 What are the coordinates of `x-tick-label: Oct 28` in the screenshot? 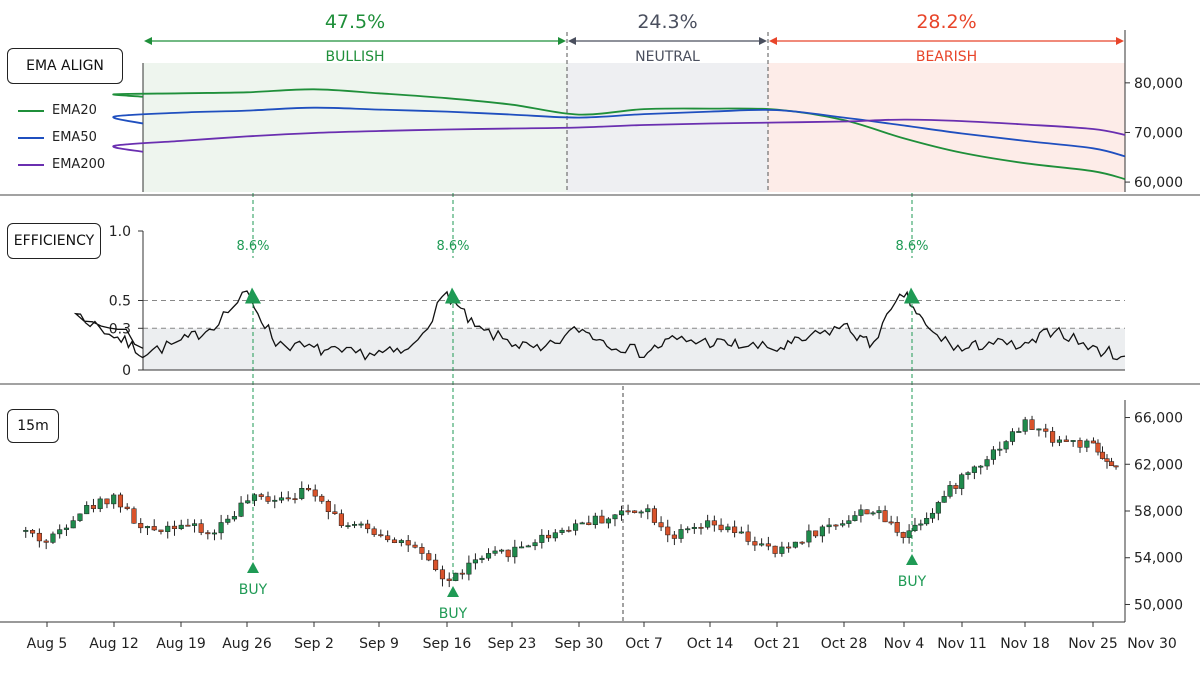 It's located at (844, 644).